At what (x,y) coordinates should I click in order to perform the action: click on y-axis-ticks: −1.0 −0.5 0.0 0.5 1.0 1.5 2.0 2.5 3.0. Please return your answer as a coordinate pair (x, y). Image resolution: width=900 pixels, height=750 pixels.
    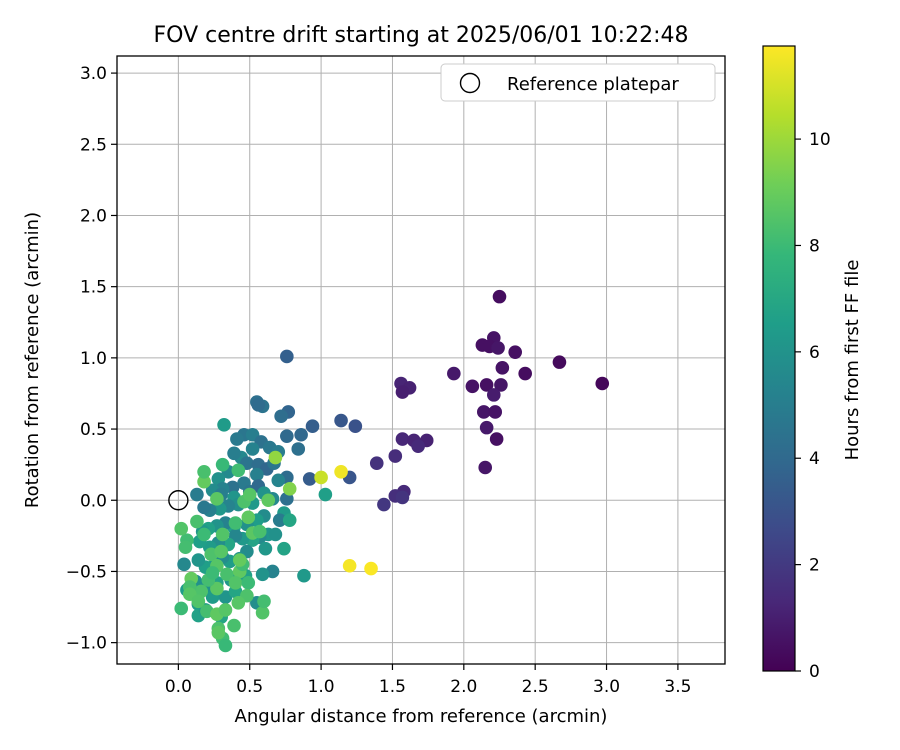
    Looking at the image, I should click on (91, 359).